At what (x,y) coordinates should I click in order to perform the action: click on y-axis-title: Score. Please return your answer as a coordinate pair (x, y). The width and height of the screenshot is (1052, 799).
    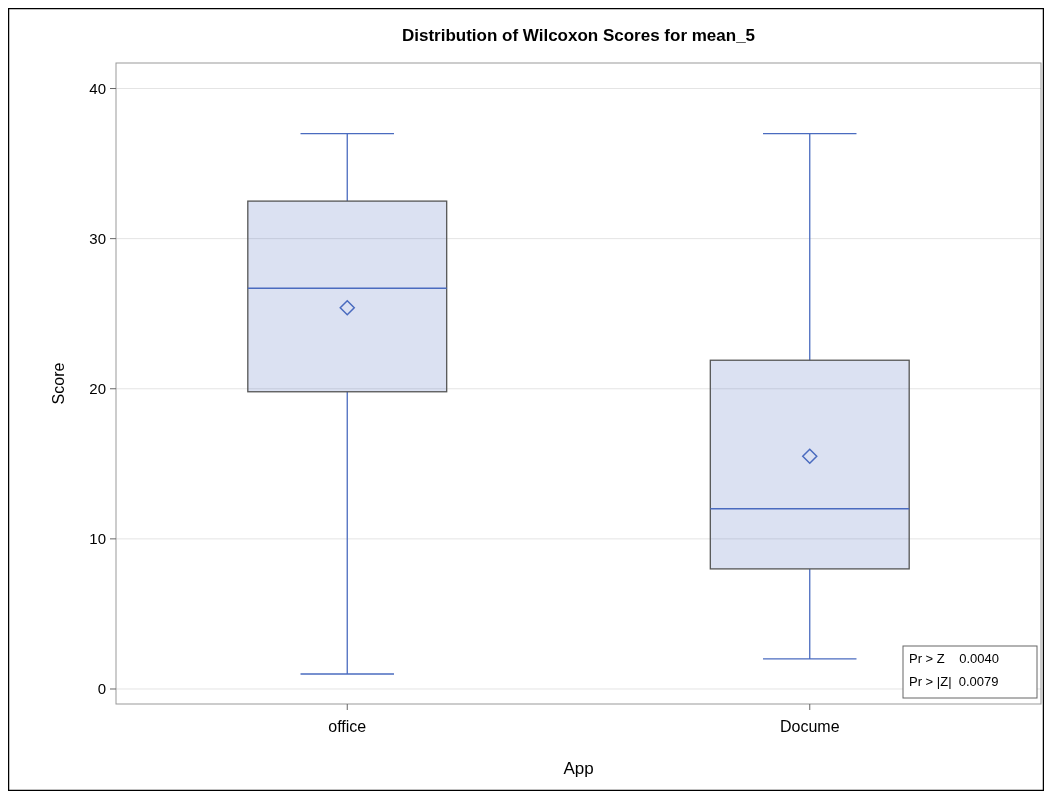
    Looking at the image, I should click on (58, 383).